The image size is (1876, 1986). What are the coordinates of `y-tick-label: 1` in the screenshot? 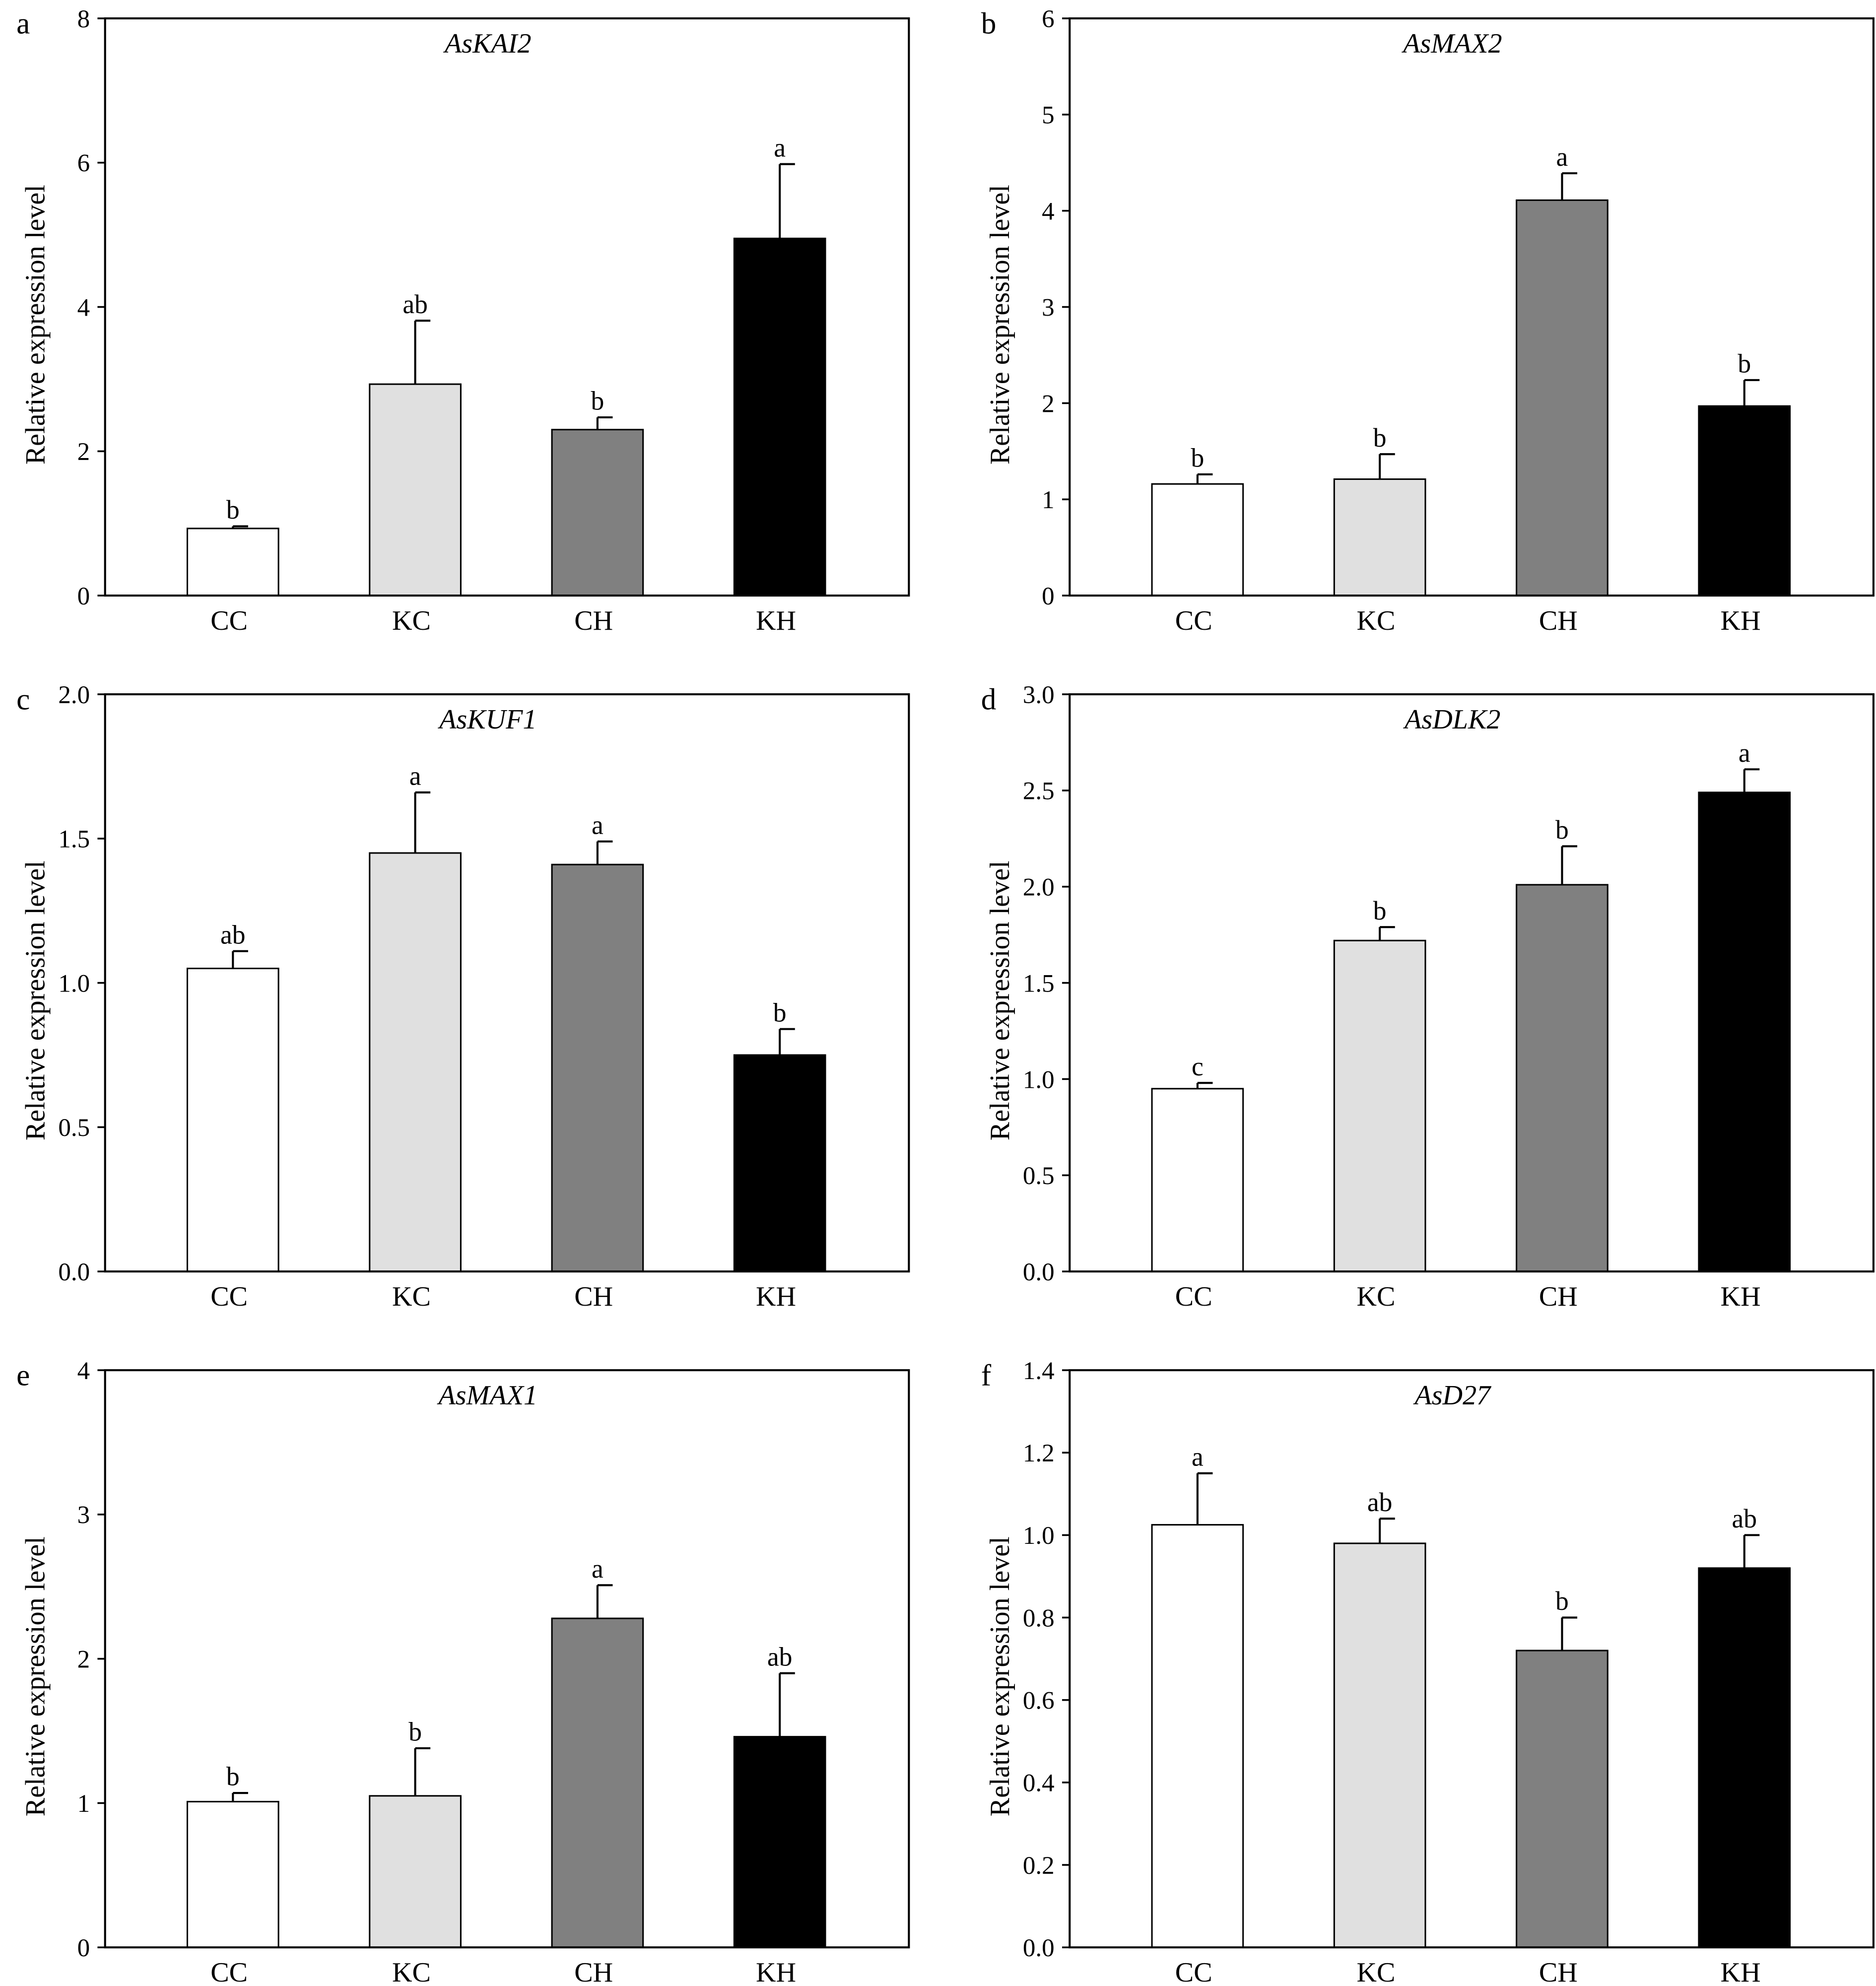 It's located at (83, 1804).